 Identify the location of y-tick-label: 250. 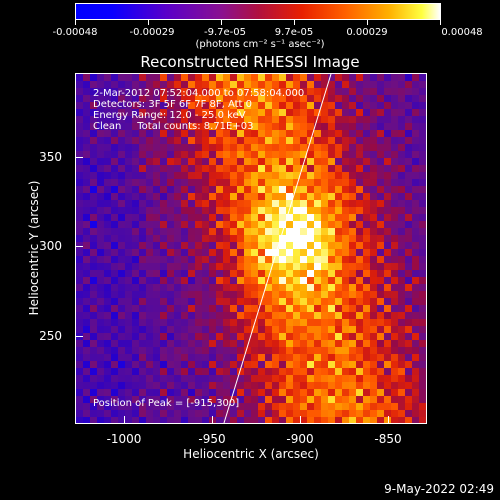
(50, 336).